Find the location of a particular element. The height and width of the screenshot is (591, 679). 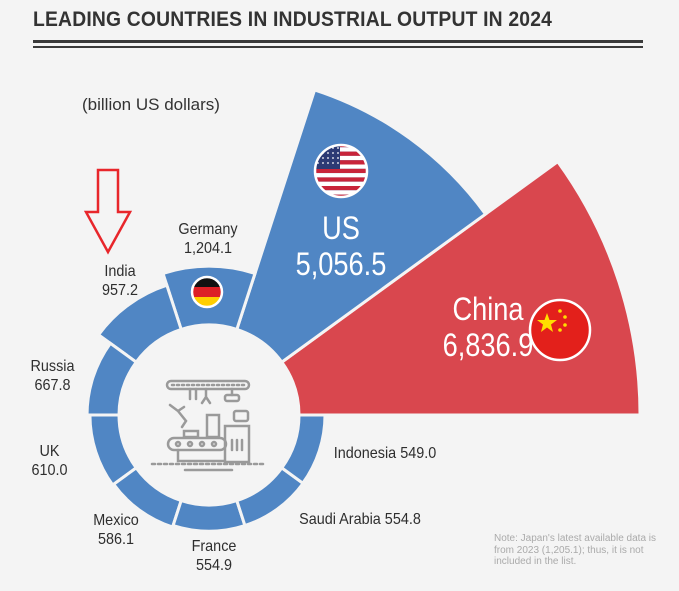

red-arrow-annotation is located at coordinates (108, 211).